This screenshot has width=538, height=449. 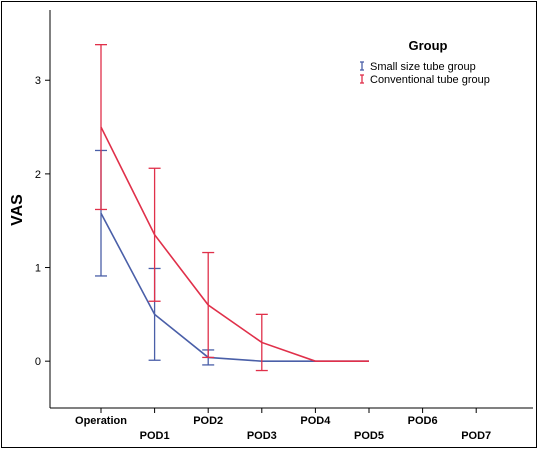 What do you see at coordinates (423, 421) in the screenshot?
I see `x-tick-label: POD6` at bounding box center [423, 421].